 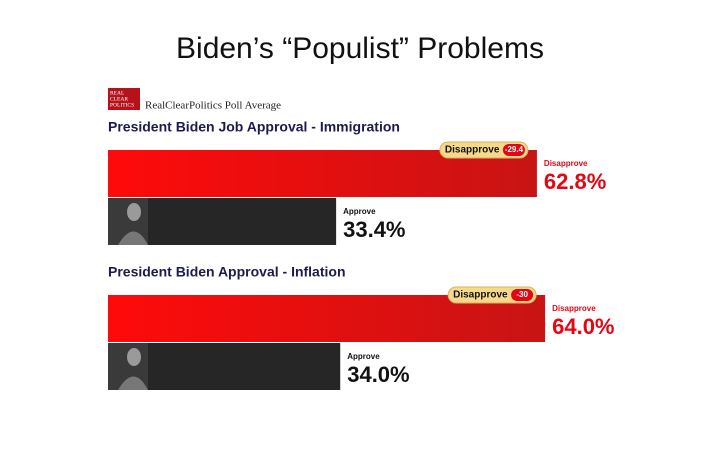 I want to click on spread-value: -29.4, so click(x=514, y=149).